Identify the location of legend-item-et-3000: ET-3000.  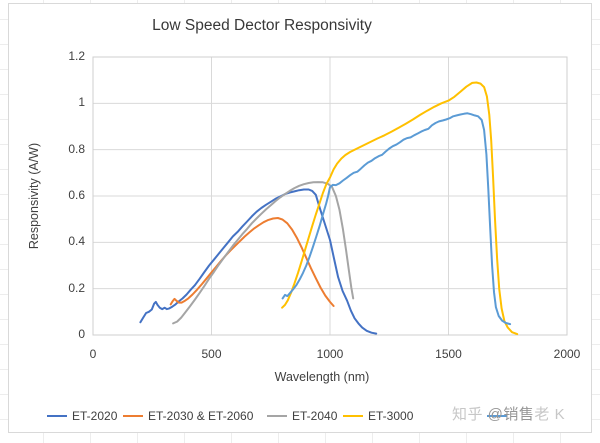
(378, 416).